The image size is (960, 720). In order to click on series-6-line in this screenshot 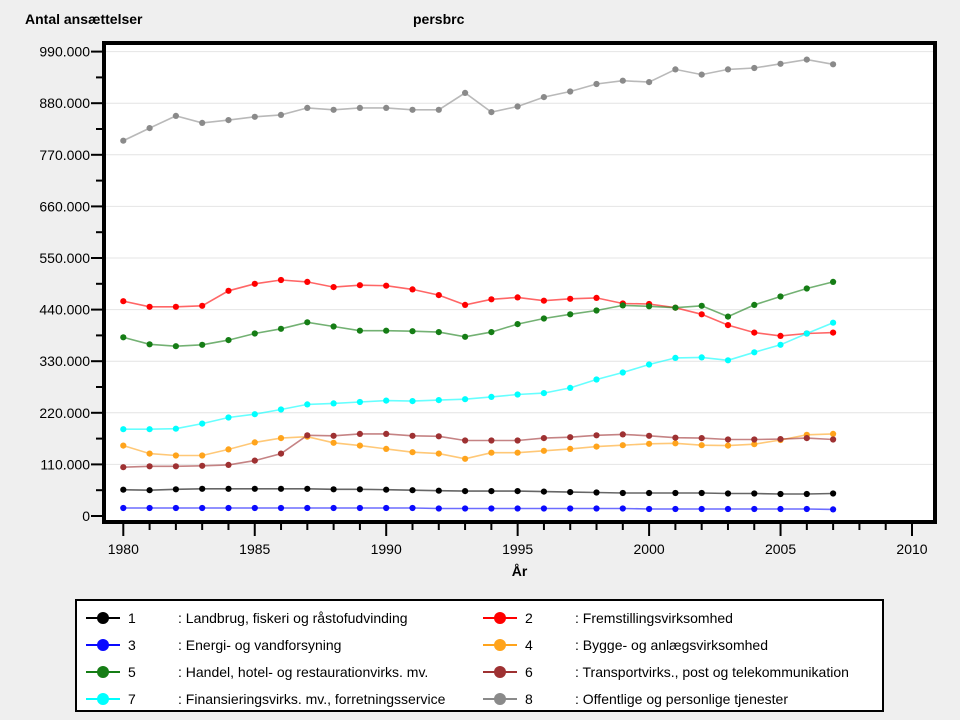, I will do `click(478, 450)`.